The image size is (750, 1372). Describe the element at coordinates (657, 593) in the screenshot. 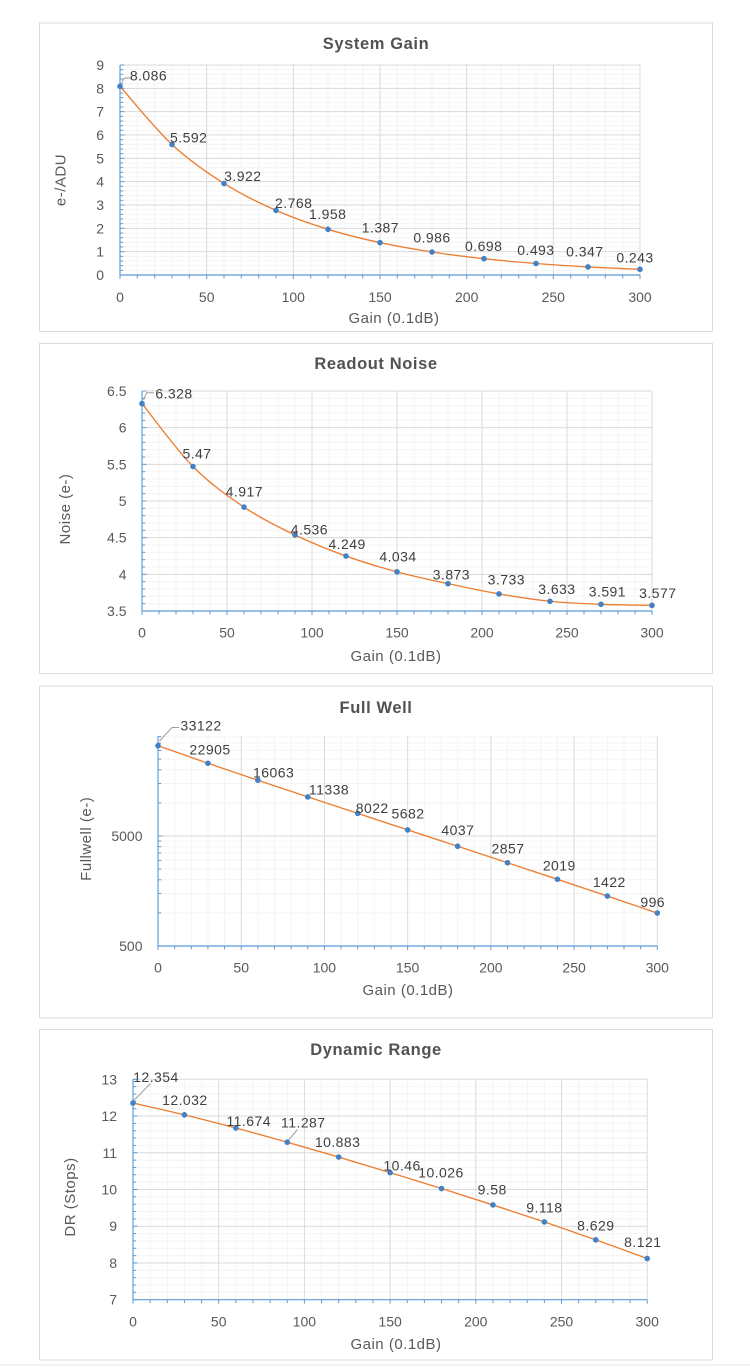

I see `svg-text: 3.577` at that location.